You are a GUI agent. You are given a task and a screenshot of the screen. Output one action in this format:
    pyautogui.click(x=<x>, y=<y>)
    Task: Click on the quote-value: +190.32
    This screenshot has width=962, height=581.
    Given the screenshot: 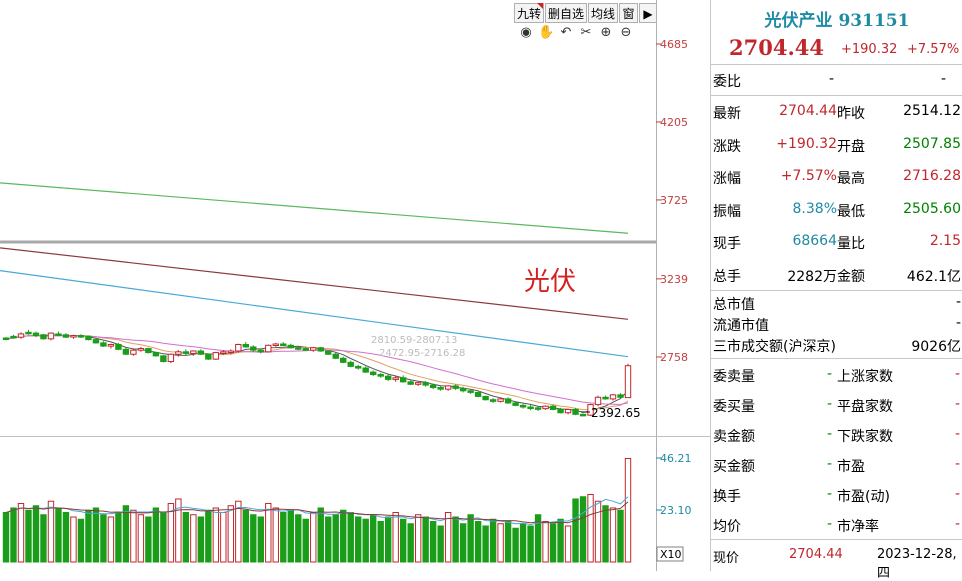 What is the action you would take?
    pyautogui.click(x=806, y=143)
    